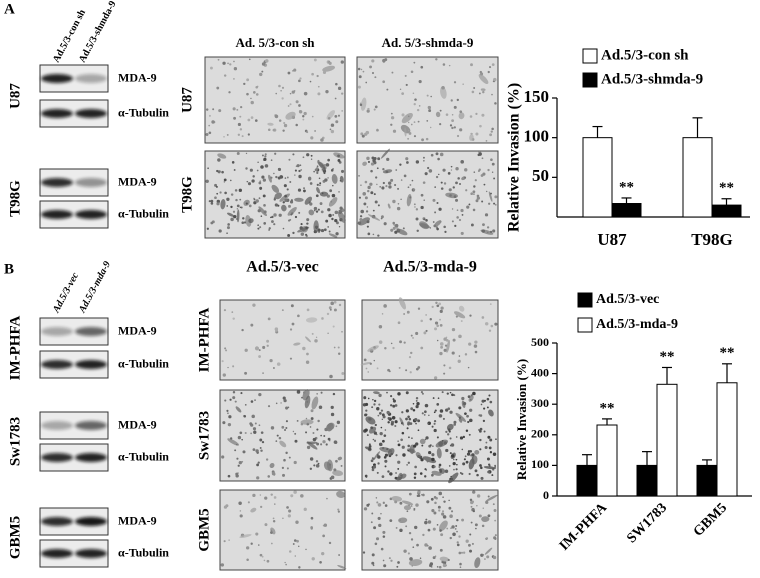 The image size is (760, 578). I want to click on band-label: α-Tubulin, so click(143, 552).